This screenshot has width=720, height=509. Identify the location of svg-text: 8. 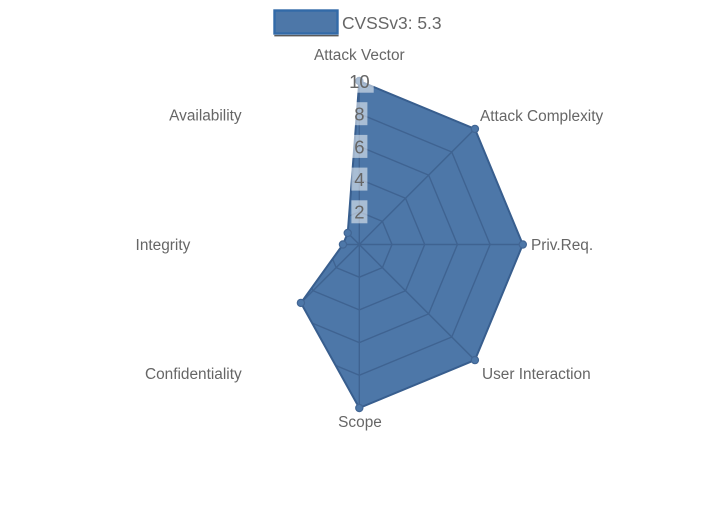
(359, 114).